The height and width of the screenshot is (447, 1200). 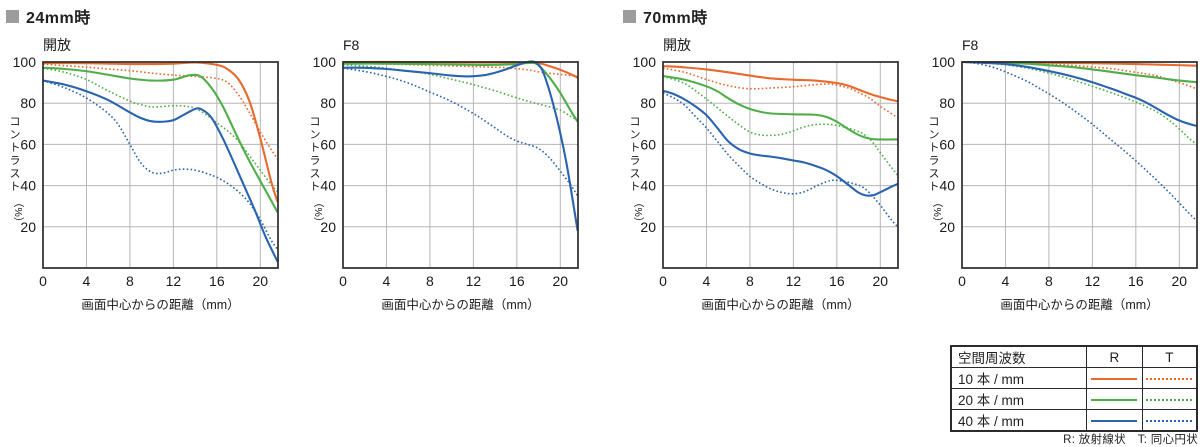 What do you see at coordinates (48, 16) in the screenshot?
I see `section-header-24mm: 24mm時` at bounding box center [48, 16].